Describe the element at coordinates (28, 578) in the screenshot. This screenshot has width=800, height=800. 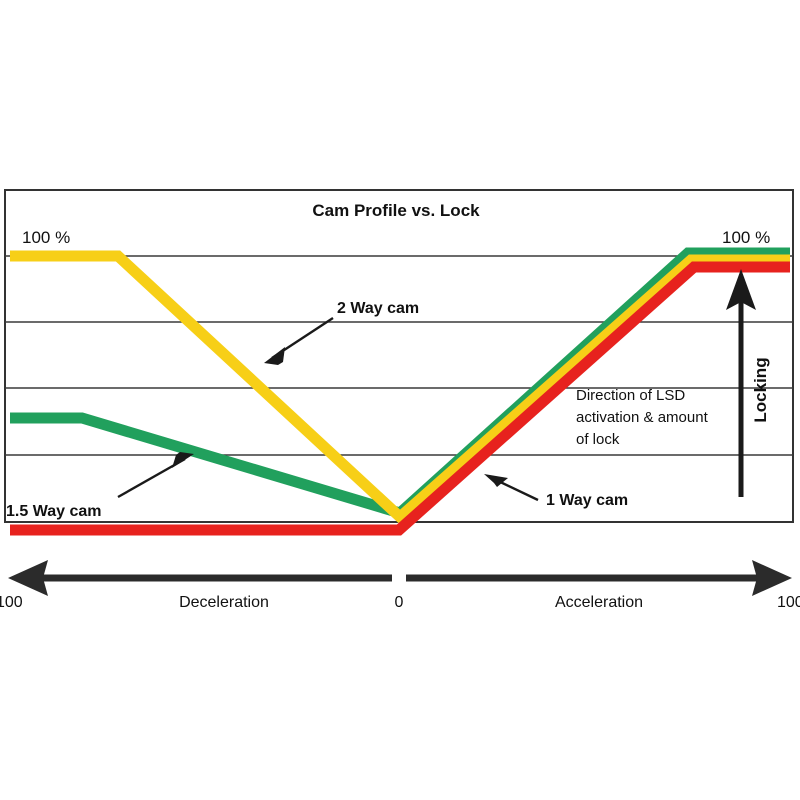
I see `axis-arrowhead-left` at that location.